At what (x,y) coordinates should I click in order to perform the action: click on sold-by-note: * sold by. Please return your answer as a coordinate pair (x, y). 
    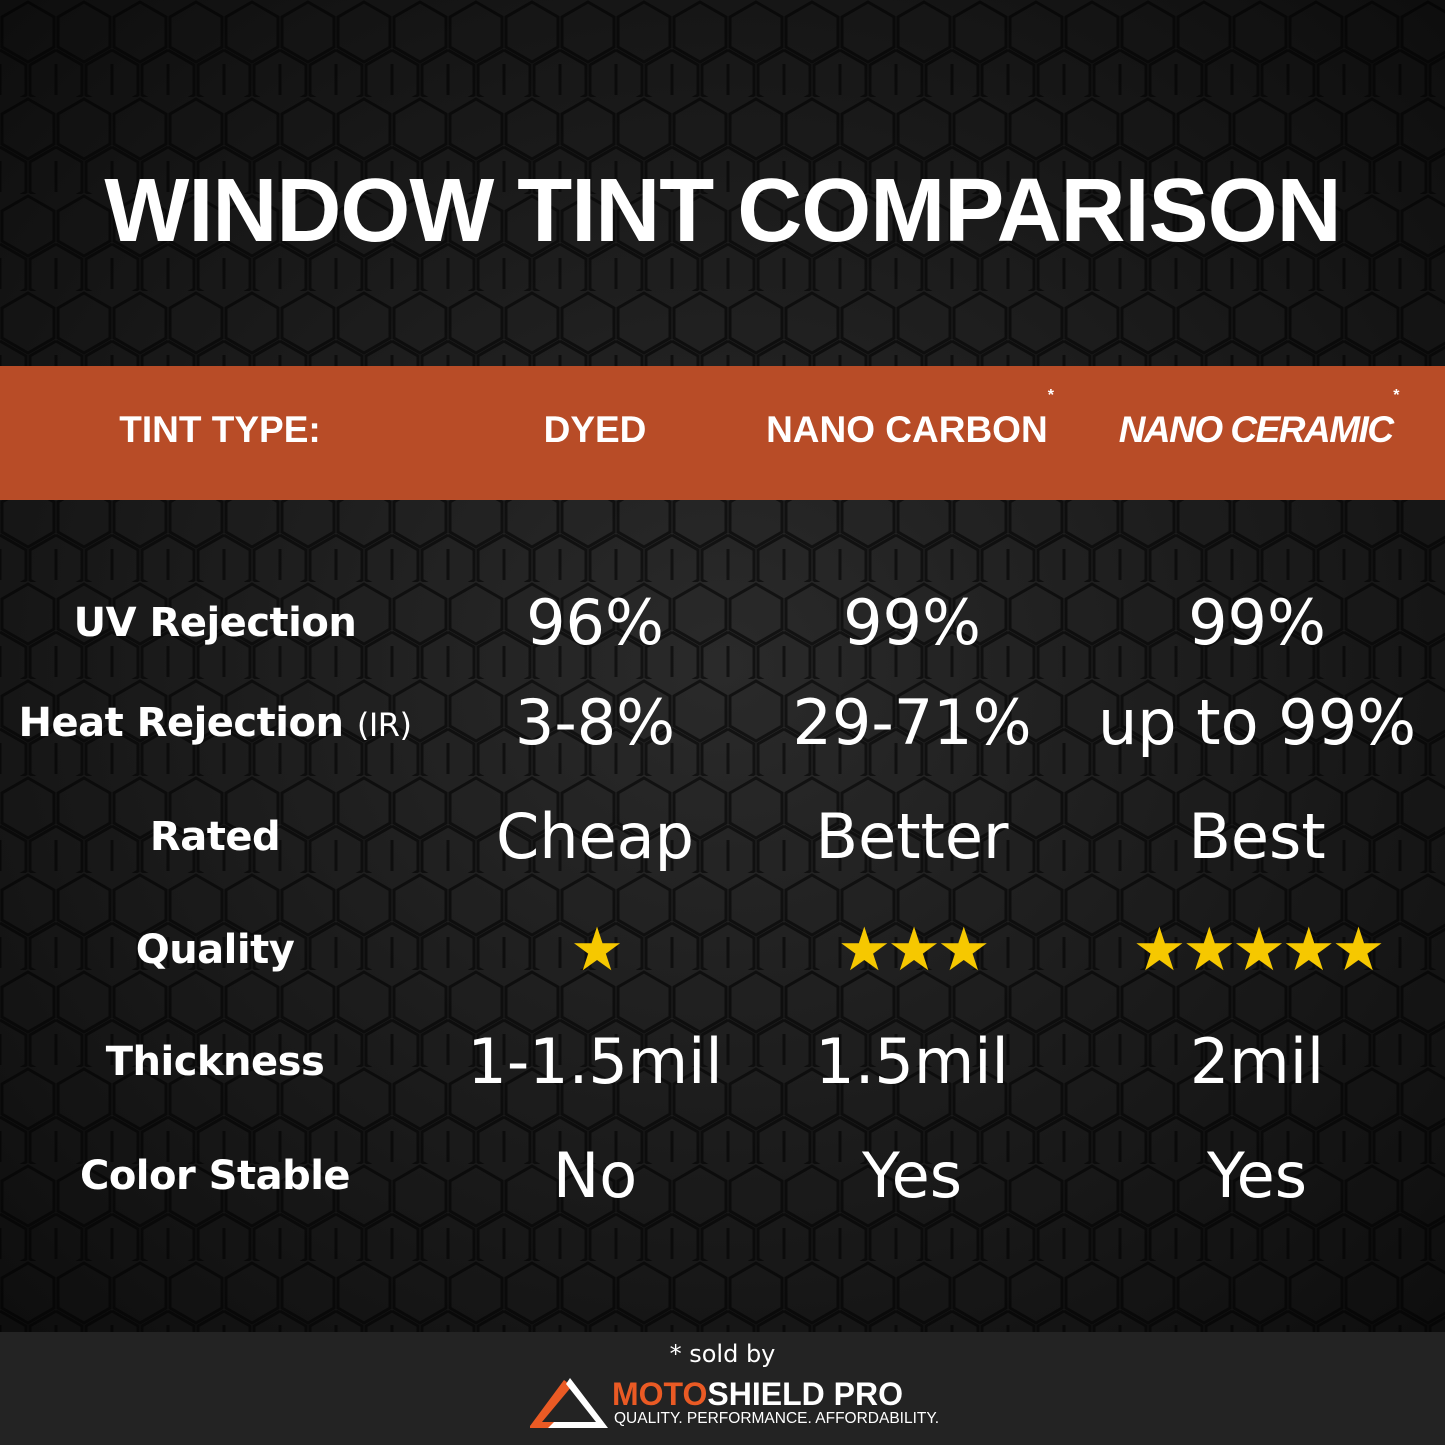
    Looking at the image, I should click on (722, 1354).